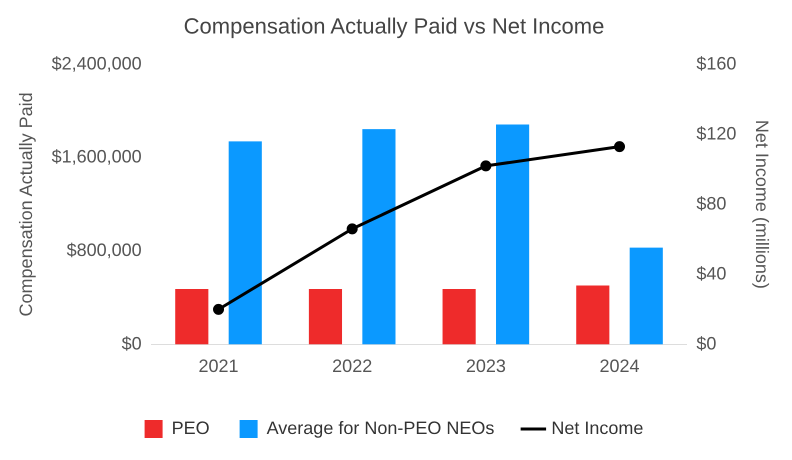  I want to click on chart-title: Compensation Actually Paid vs Net Income, so click(394, 25).